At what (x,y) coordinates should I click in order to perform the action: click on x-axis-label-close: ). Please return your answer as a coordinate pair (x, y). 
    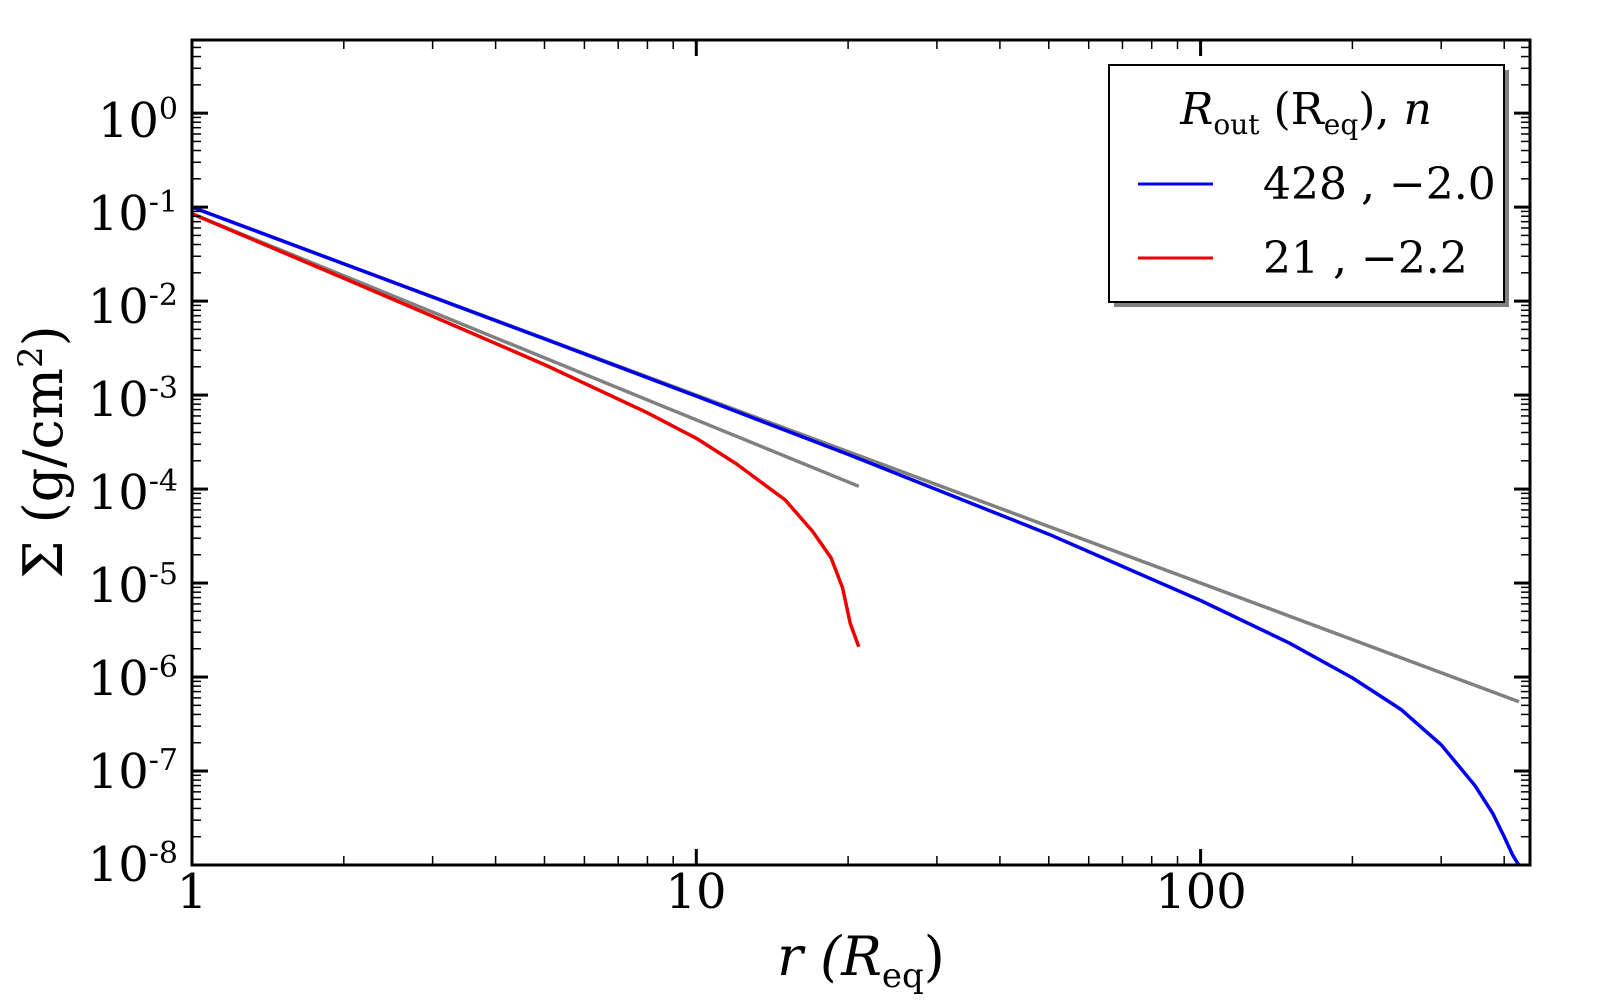
    Looking at the image, I should click on (934, 956).